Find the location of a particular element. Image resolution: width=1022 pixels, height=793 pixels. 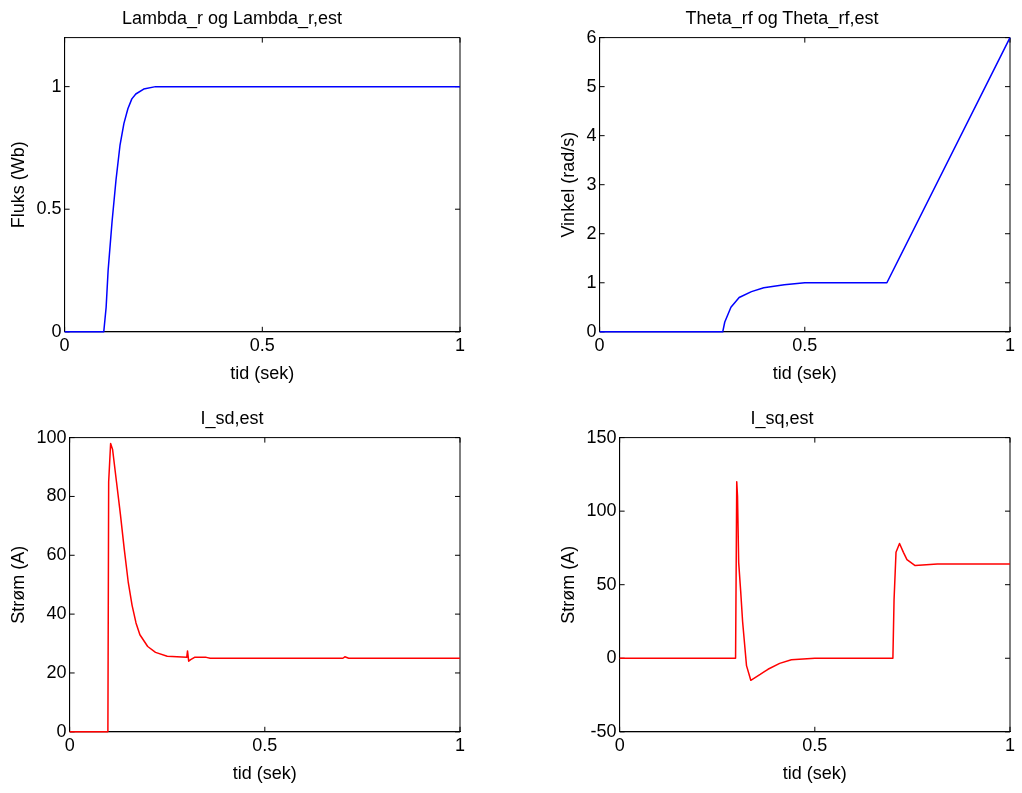

y-tick-label: 4 is located at coordinates (591, 134).